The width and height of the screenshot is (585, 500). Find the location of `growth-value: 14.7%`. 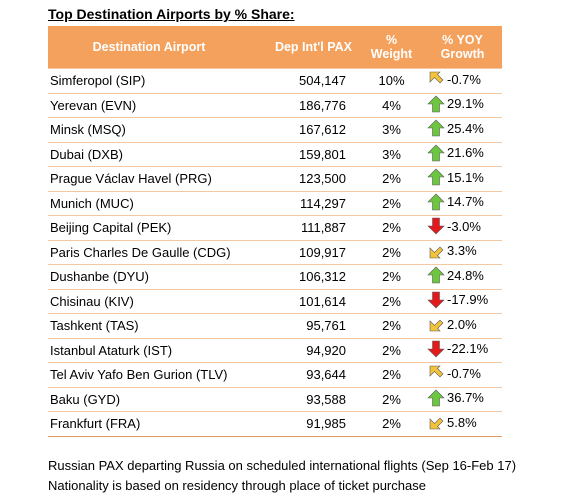

growth-value: 14.7% is located at coordinates (465, 202).